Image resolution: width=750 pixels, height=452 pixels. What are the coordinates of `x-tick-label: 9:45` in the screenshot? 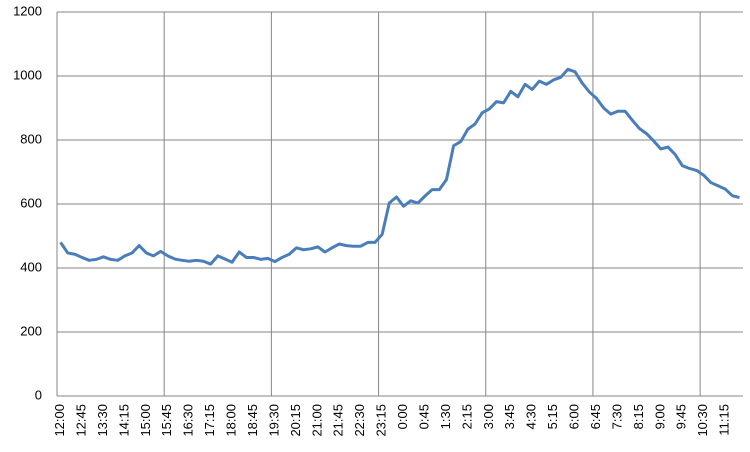 It's located at (681, 416).